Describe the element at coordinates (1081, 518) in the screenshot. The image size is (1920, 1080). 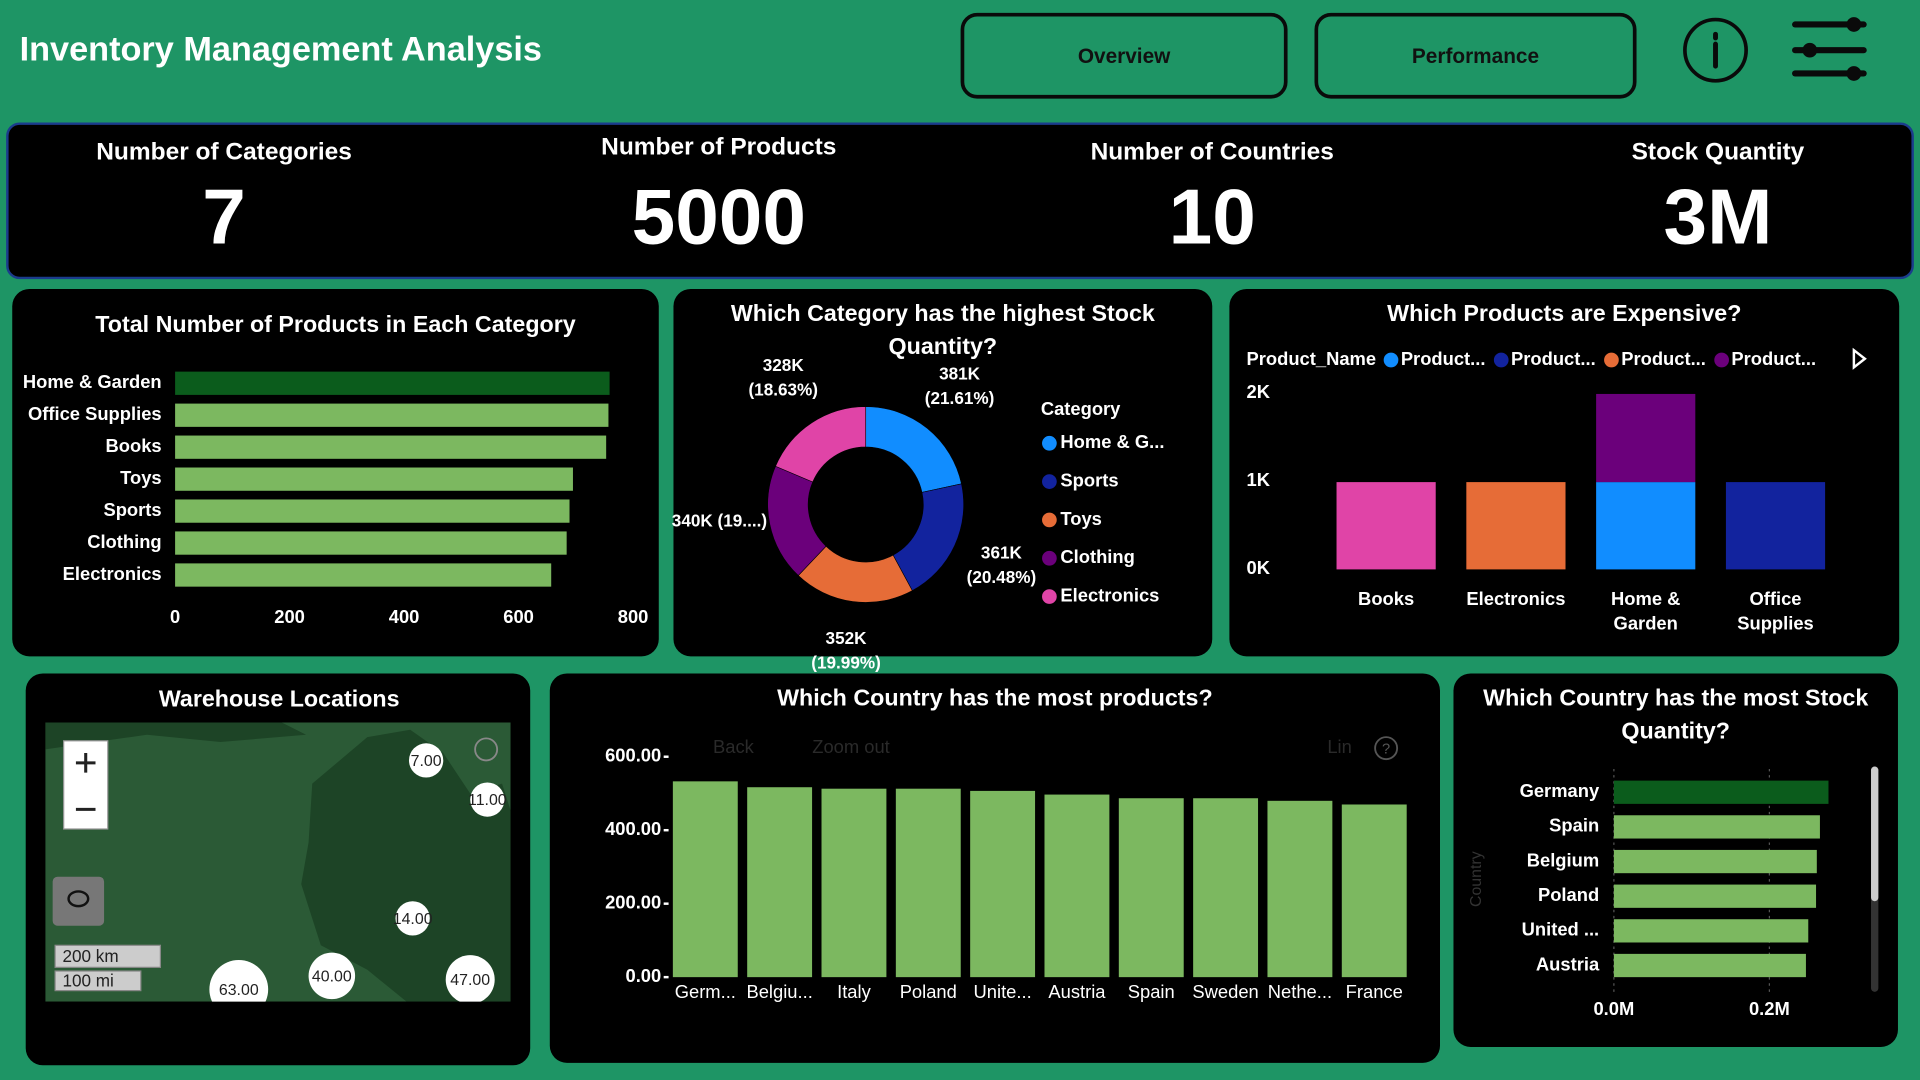
I see `legend-label: Toys` at that location.